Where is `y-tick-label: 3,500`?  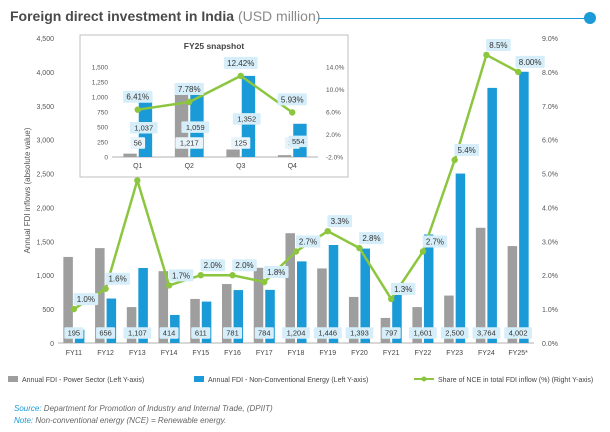
y-tick-label: 3,500 is located at coordinates (45, 107).